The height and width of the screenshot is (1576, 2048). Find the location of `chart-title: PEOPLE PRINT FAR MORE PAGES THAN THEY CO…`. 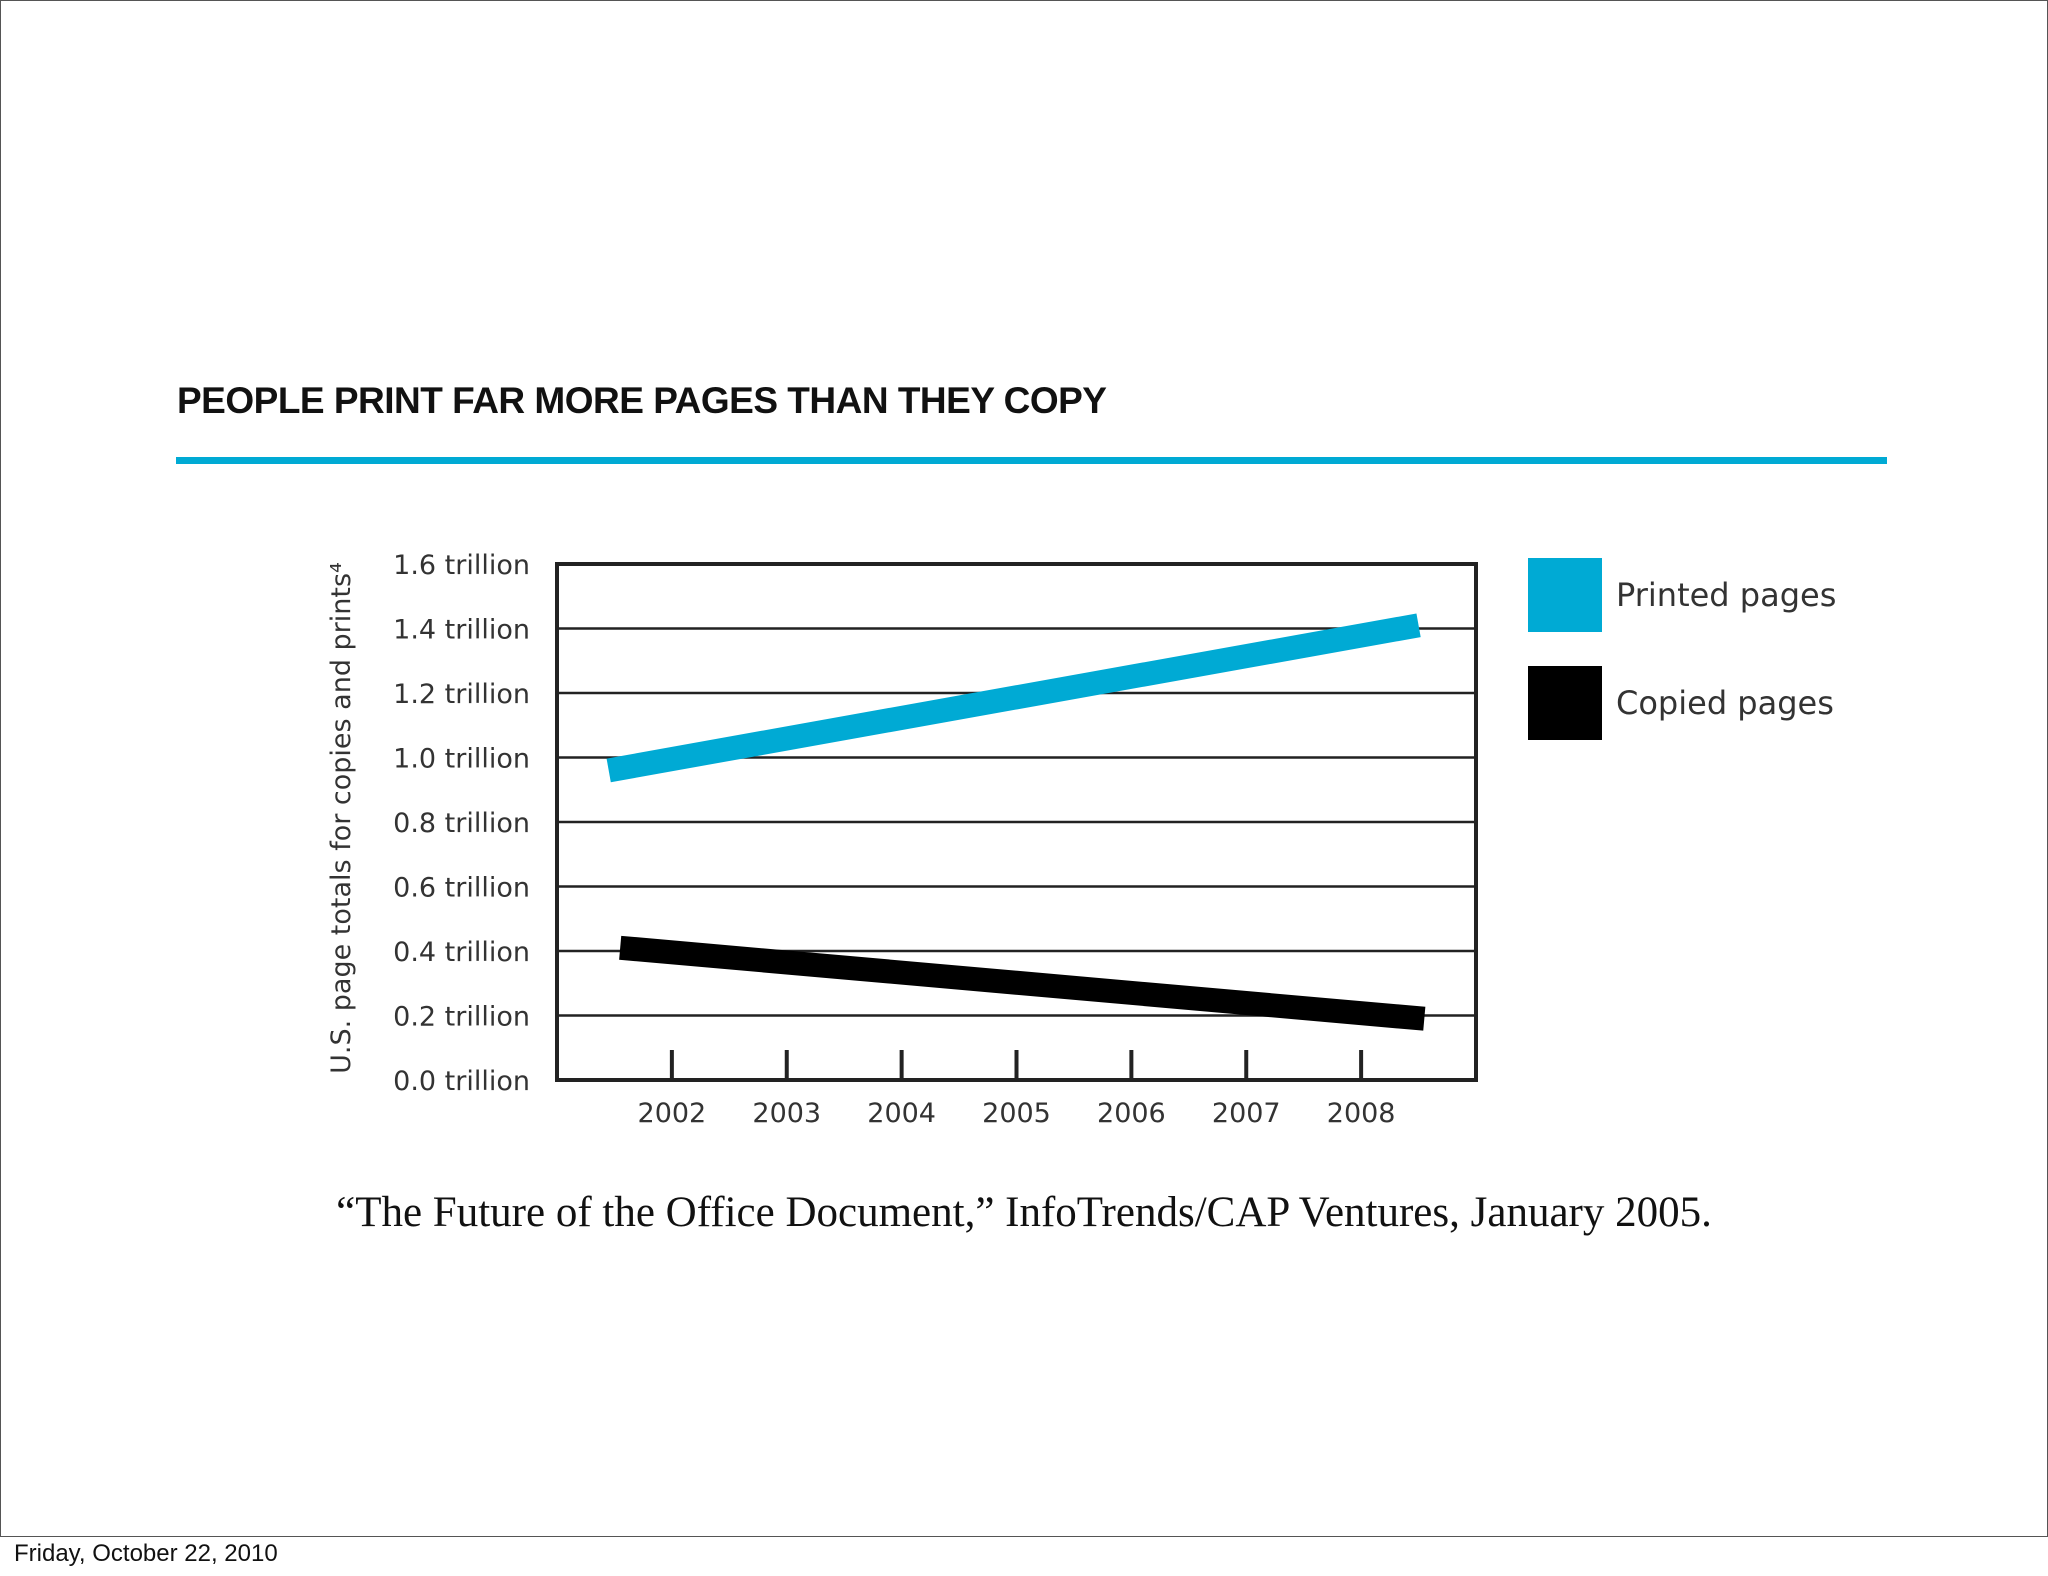

chart-title: PEOPLE PRINT FAR MORE PAGES THAN THEY CO… is located at coordinates (642, 400).